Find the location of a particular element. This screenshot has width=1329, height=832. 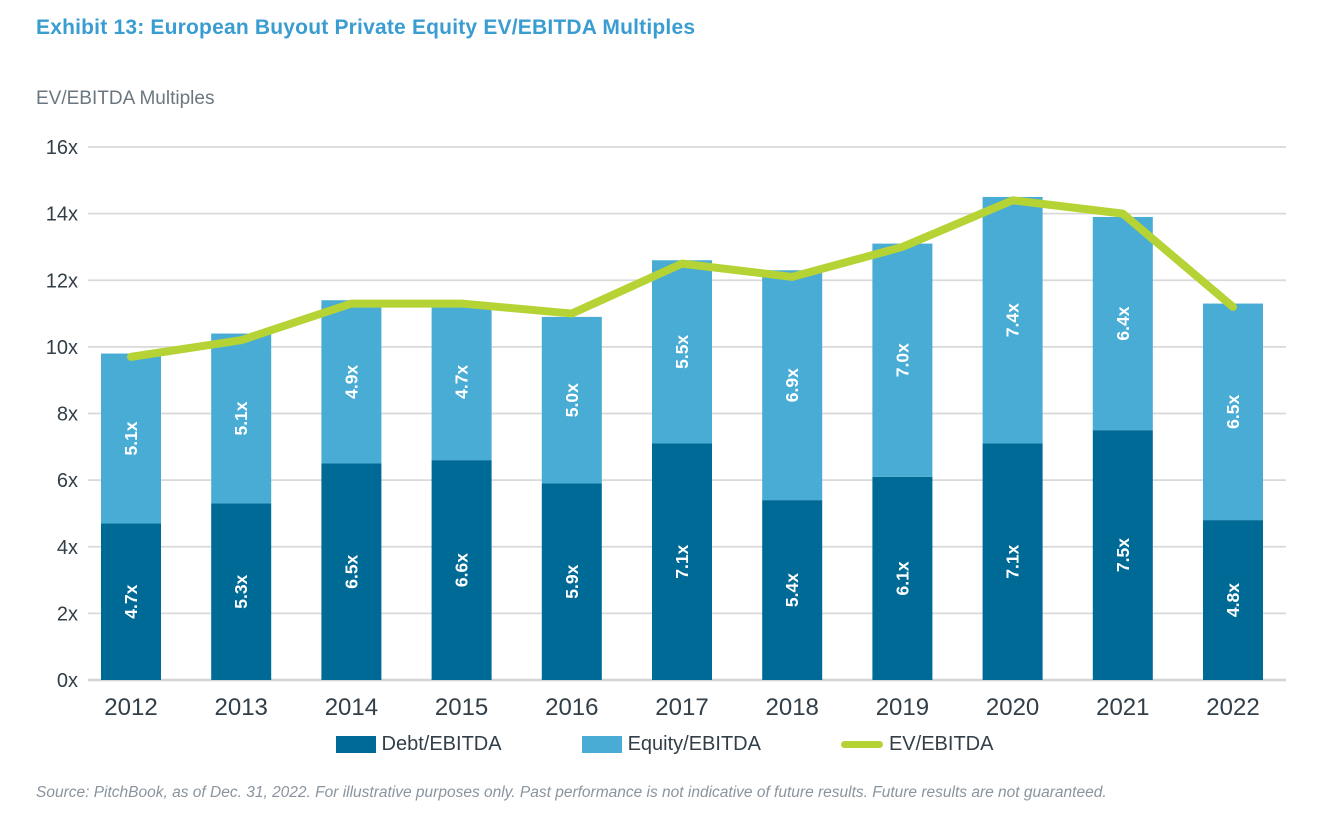

bar-segment-debt-2012 is located at coordinates (131, 601).